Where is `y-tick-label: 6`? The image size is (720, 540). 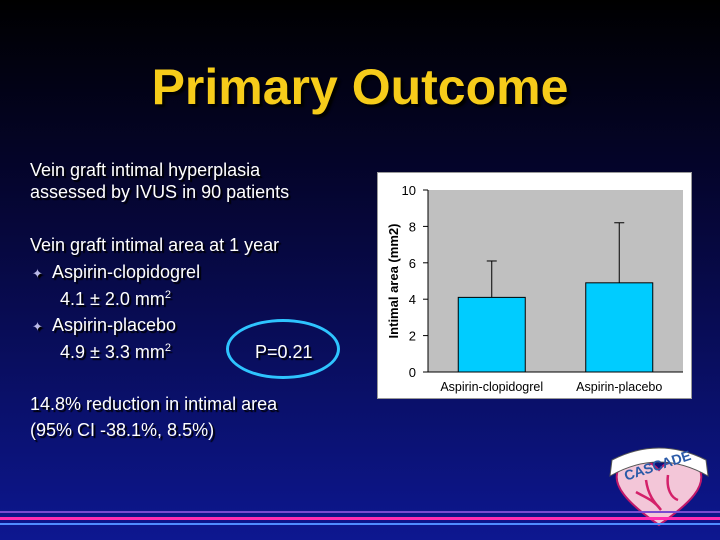
y-tick-label: 6 is located at coordinates (412, 263).